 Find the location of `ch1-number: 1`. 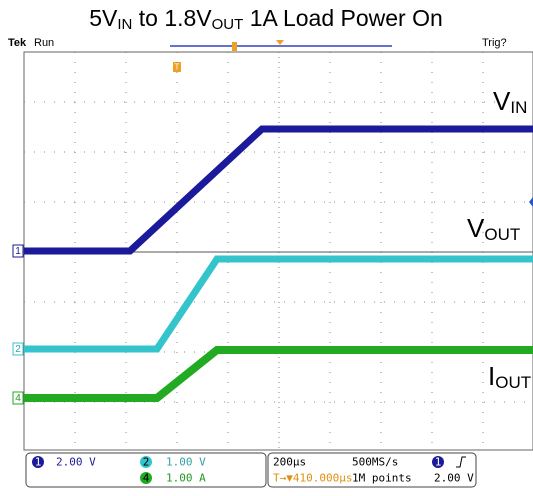

ch1-number: 1 is located at coordinates (38, 462).